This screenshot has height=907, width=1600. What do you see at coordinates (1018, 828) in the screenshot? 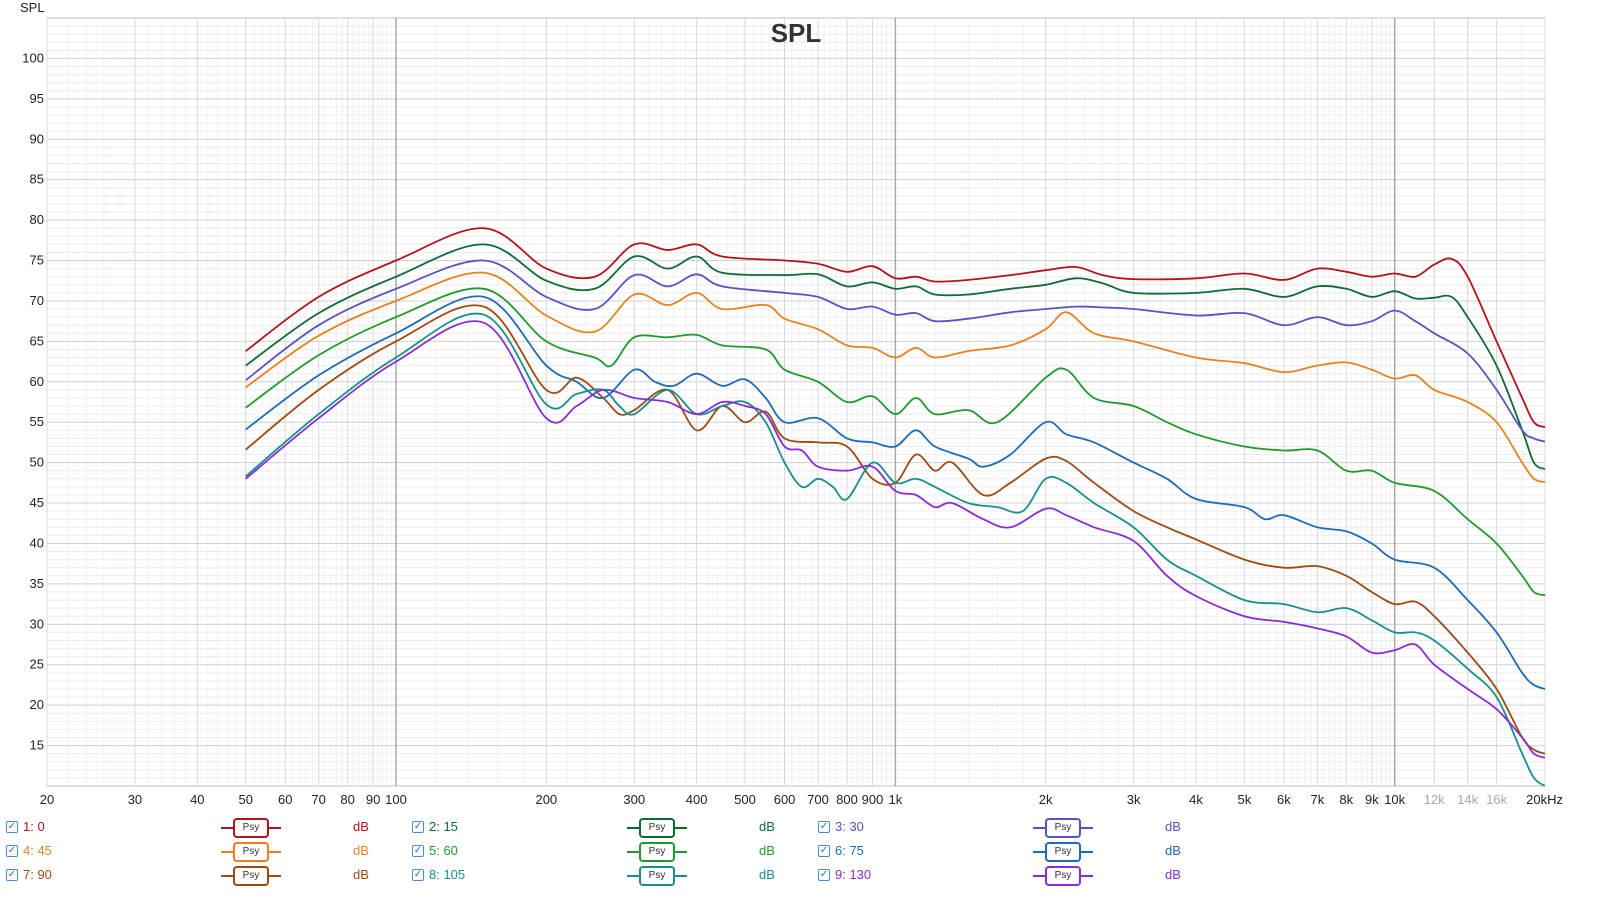
I see `legend-item: ✓ 3: 30 Psy dB` at bounding box center [1018, 828].